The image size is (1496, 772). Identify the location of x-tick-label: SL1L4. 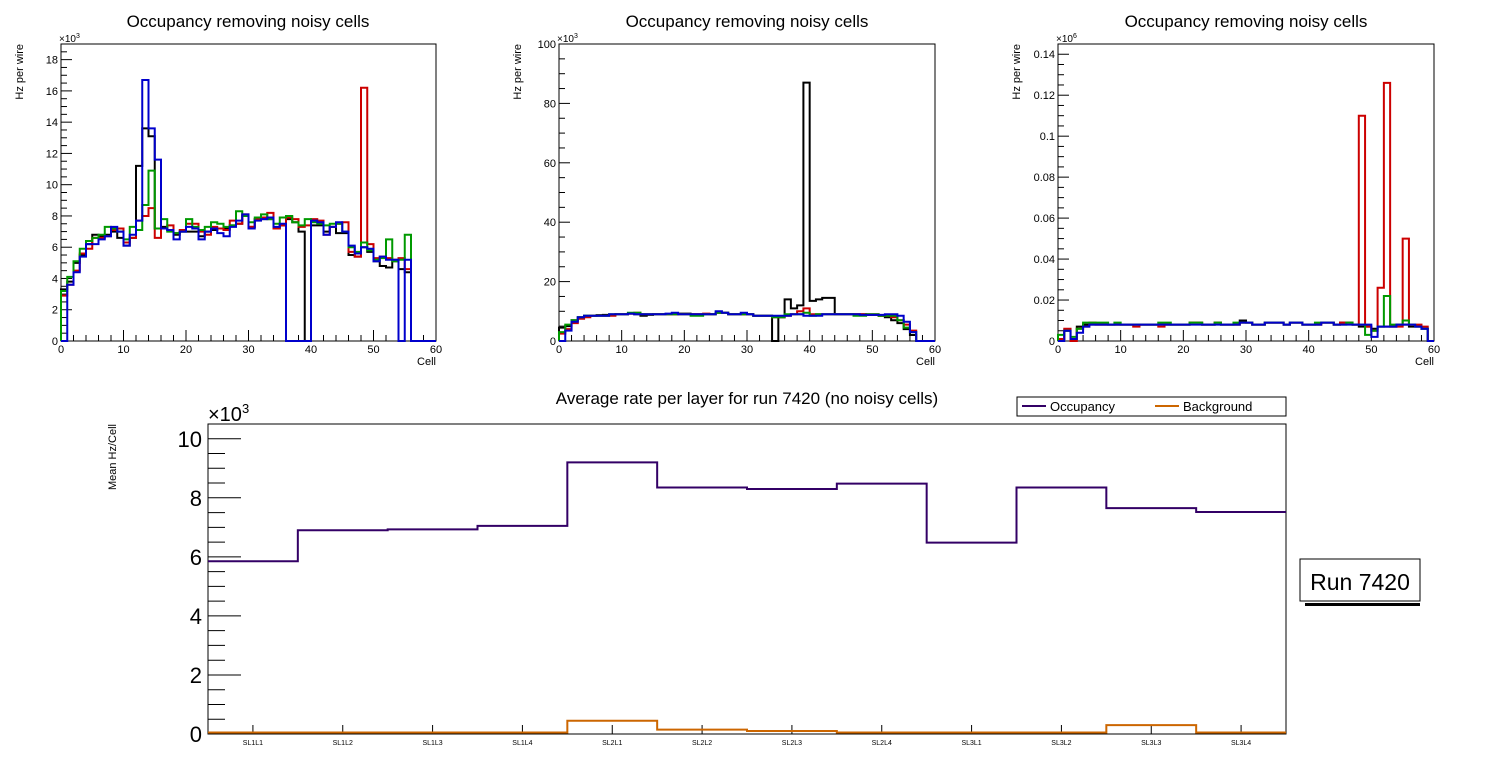
(522, 743).